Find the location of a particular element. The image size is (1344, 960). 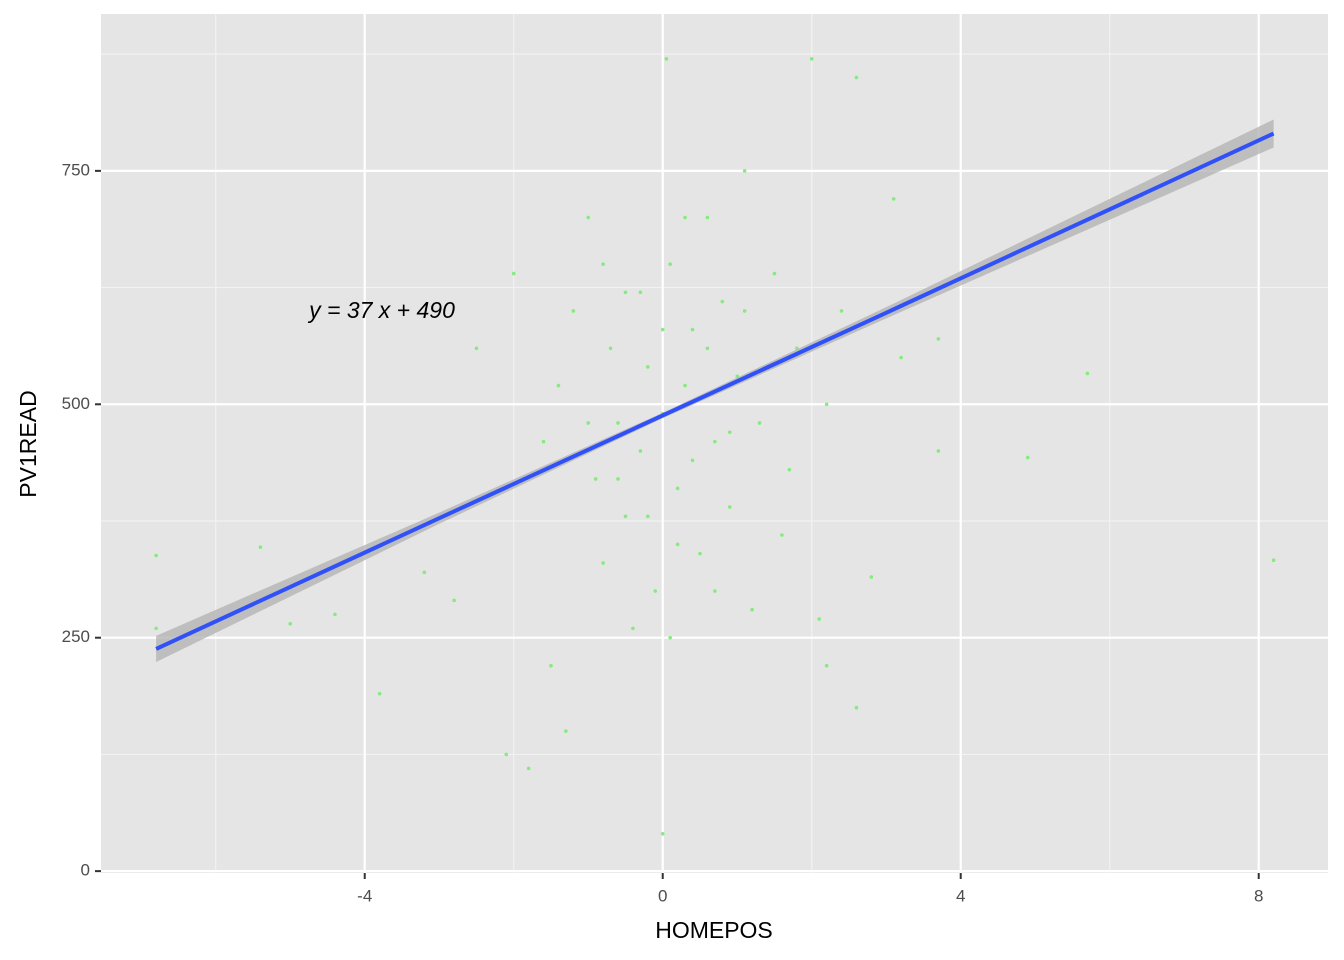

y-tick-label: 500 is located at coordinates (76, 403).